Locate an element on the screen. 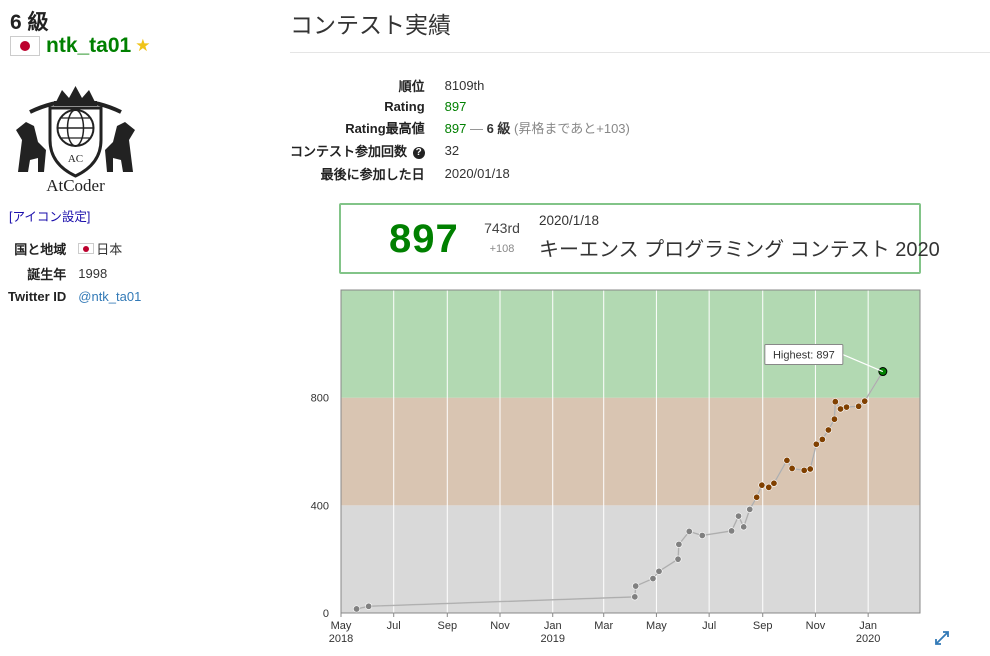 The height and width of the screenshot is (656, 990). stat-value-rank: 8109th is located at coordinates (464, 85).